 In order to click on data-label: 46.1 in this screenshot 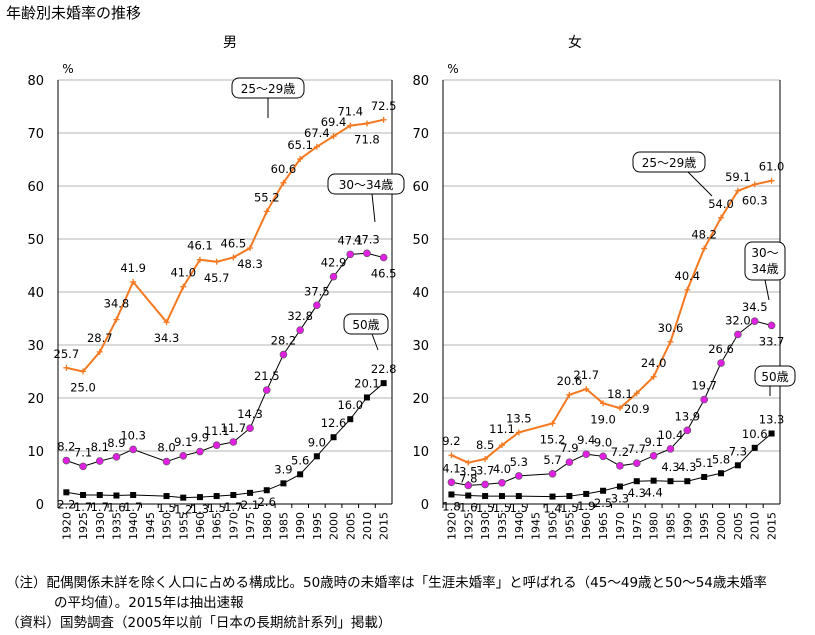, I will do `click(200, 246)`.